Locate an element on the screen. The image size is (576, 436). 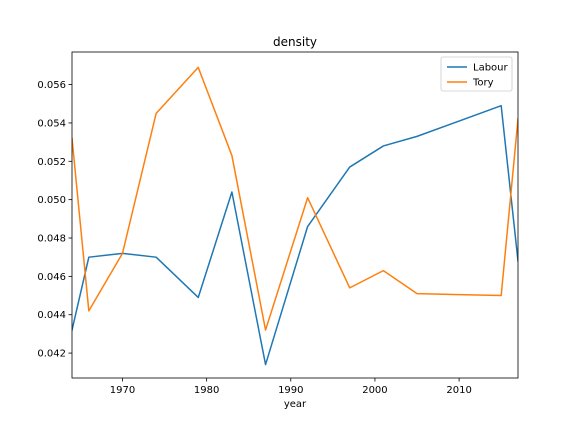
x-tick-label: 1990 is located at coordinates (290, 390).